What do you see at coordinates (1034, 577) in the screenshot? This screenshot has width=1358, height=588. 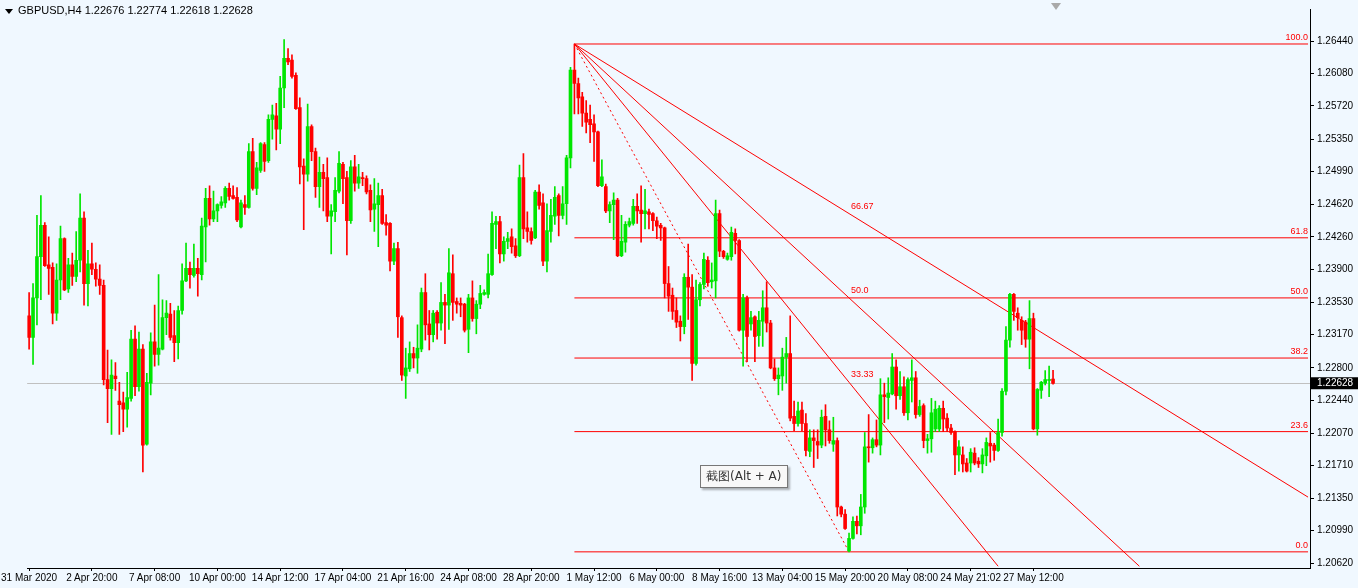 I see `x-tick-label: 27 May 12:00` at bounding box center [1034, 577].